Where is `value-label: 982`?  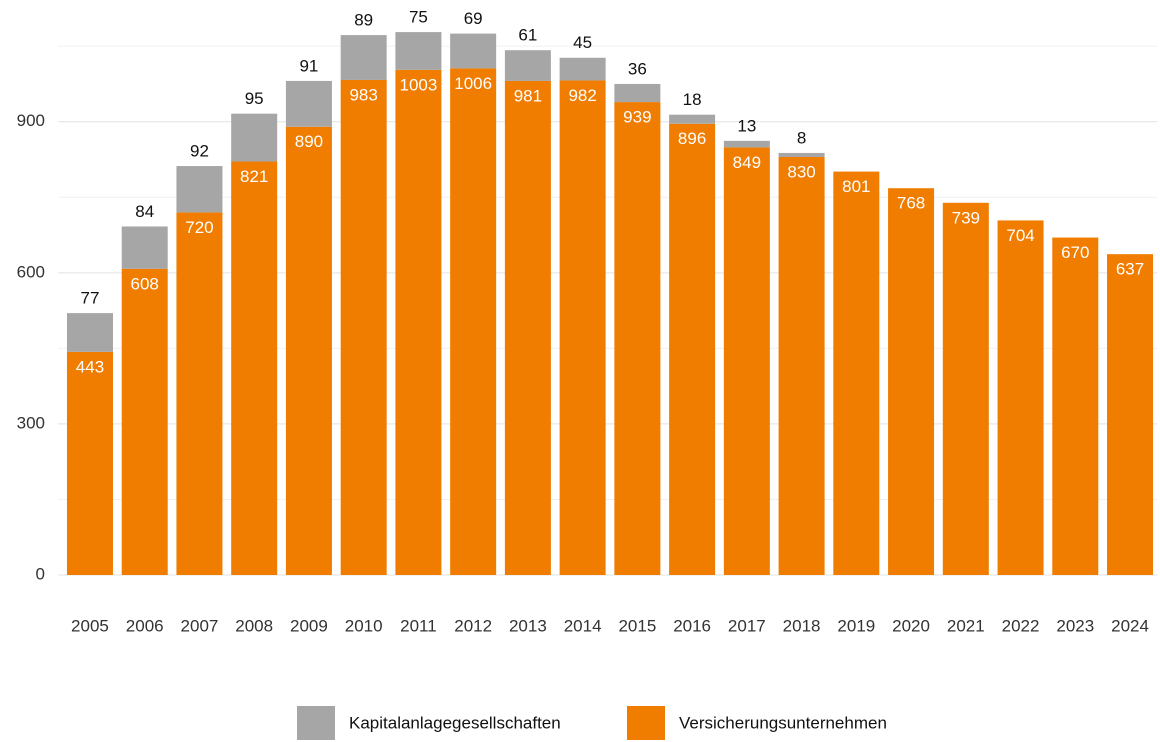 value-label: 982 is located at coordinates (582, 95).